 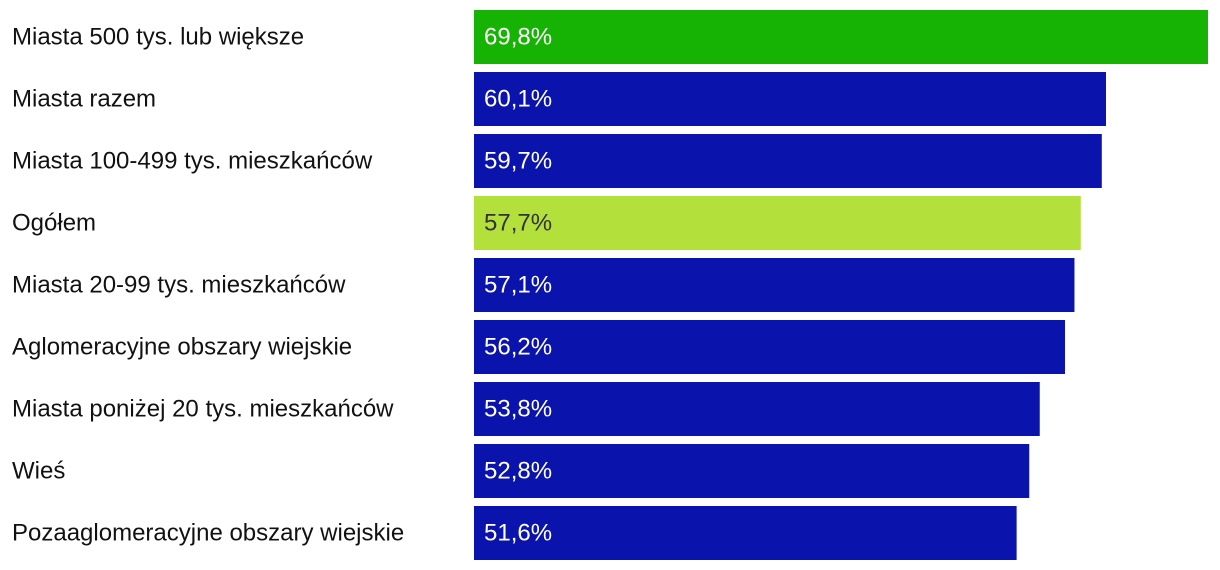 I want to click on category-label: Pozaaglomeracyjne obszary wiejskie, so click(x=208, y=532).